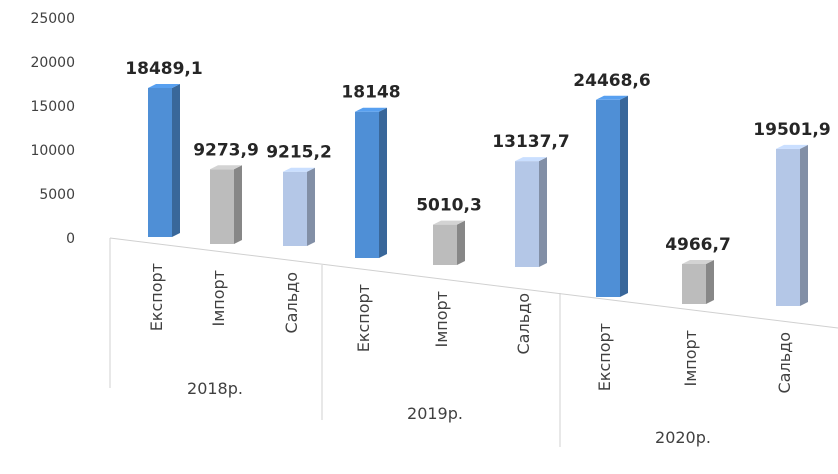 This screenshot has height=474, width=838. I want to click on y-axis: 0 5000 10000 15000 20000 25000, so click(52, 129).